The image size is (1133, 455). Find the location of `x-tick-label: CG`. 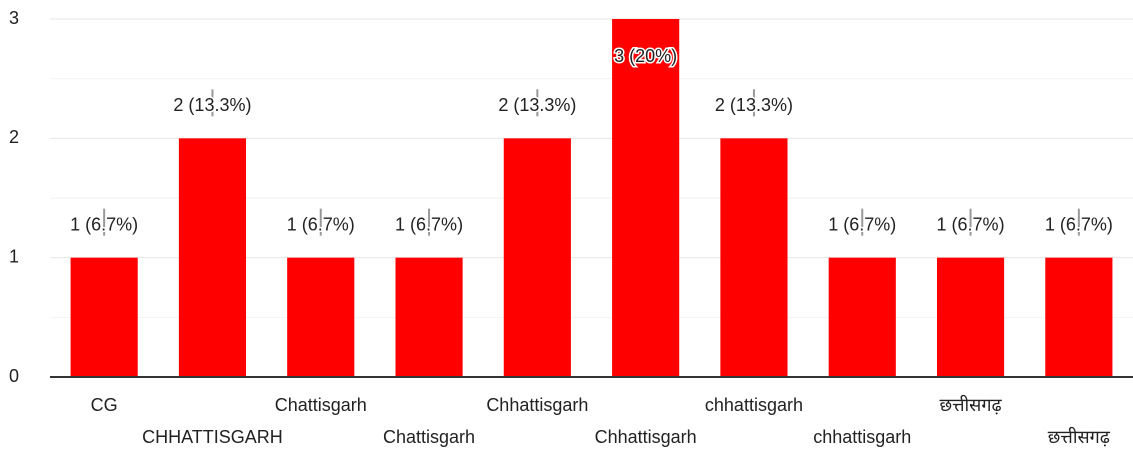

x-tick-label: CG is located at coordinates (104, 405).